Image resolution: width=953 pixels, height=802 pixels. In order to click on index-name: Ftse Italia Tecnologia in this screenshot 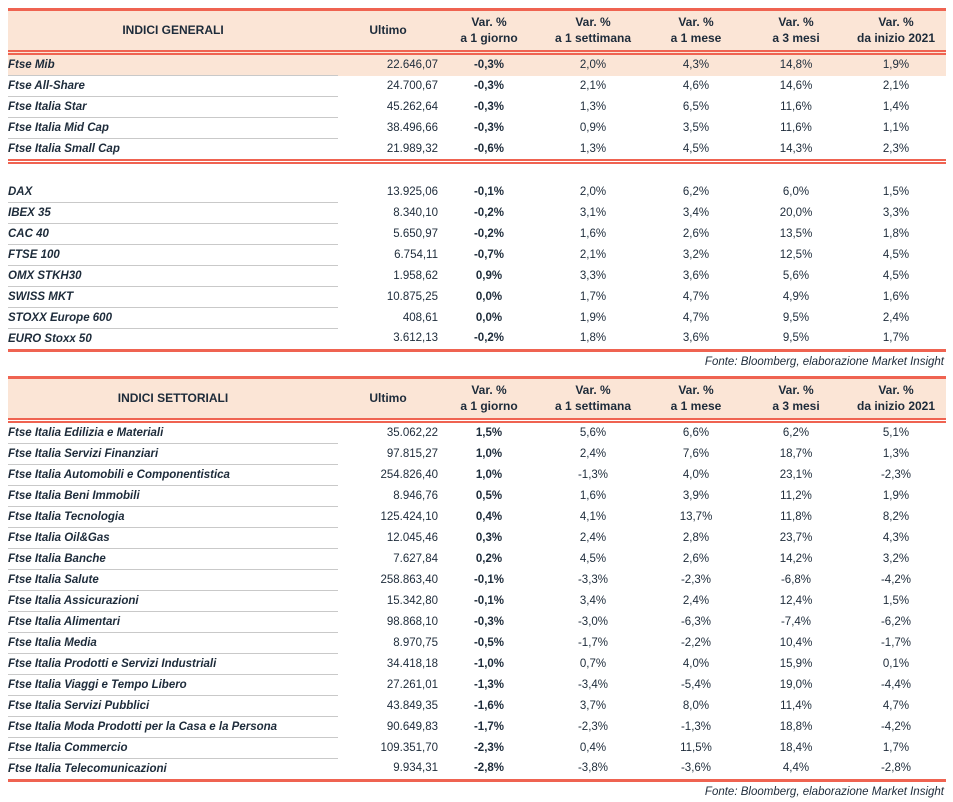, I will do `click(173, 517)`.